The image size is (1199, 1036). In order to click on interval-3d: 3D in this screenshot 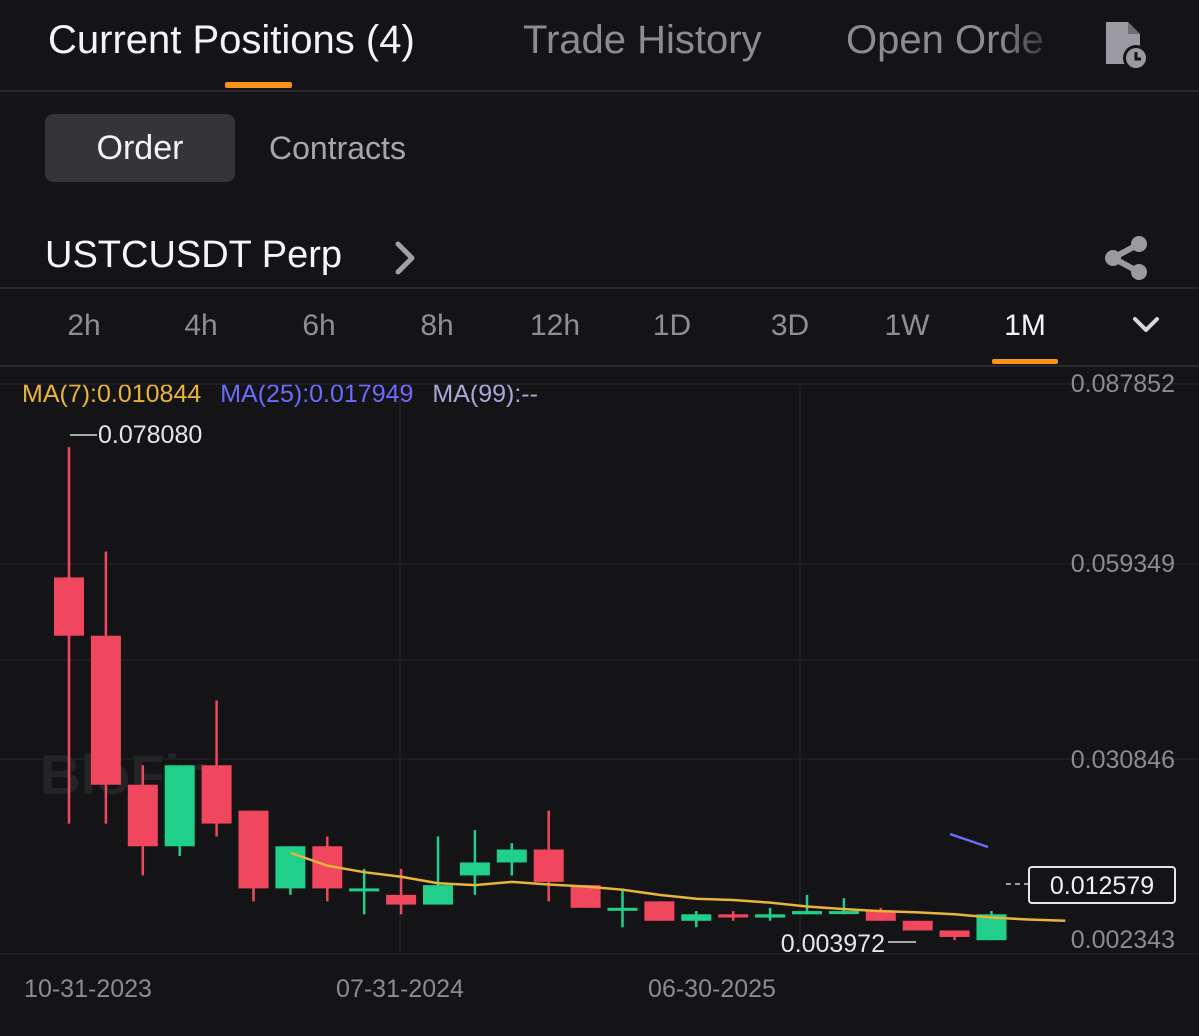, I will do `click(790, 325)`.